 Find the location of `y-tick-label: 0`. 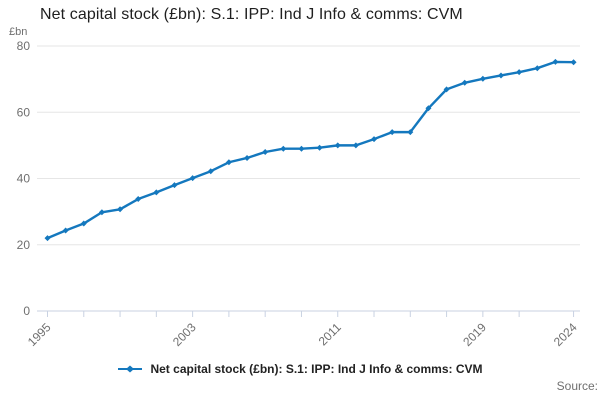

y-tick-label: 0 is located at coordinates (26, 311).